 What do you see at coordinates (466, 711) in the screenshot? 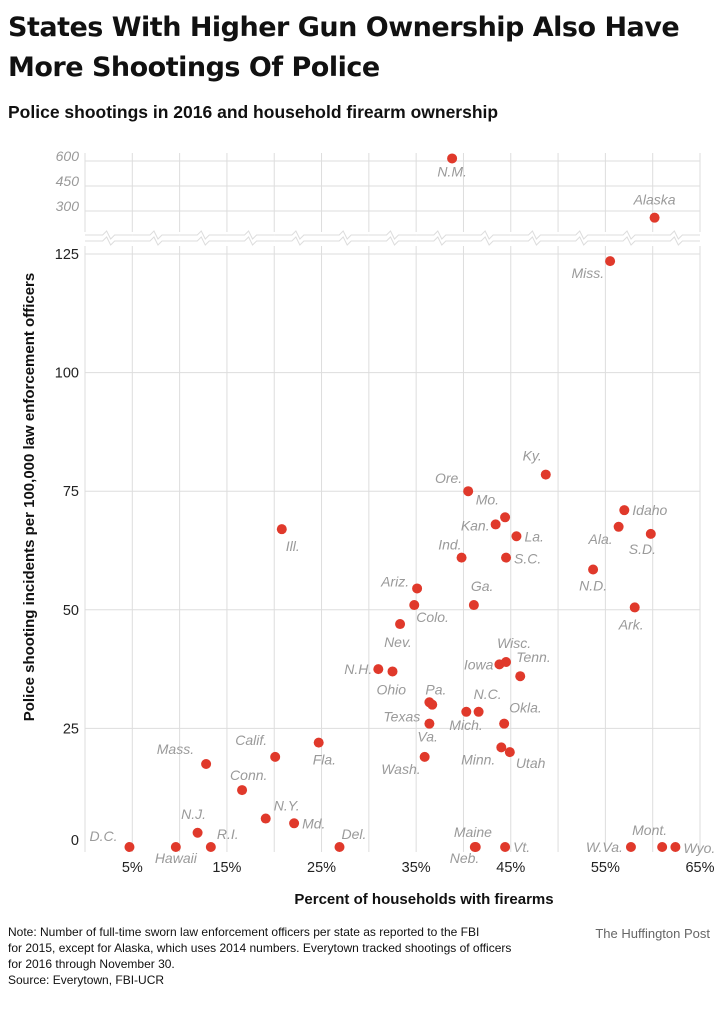
I see `point-mich` at bounding box center [466, 711].